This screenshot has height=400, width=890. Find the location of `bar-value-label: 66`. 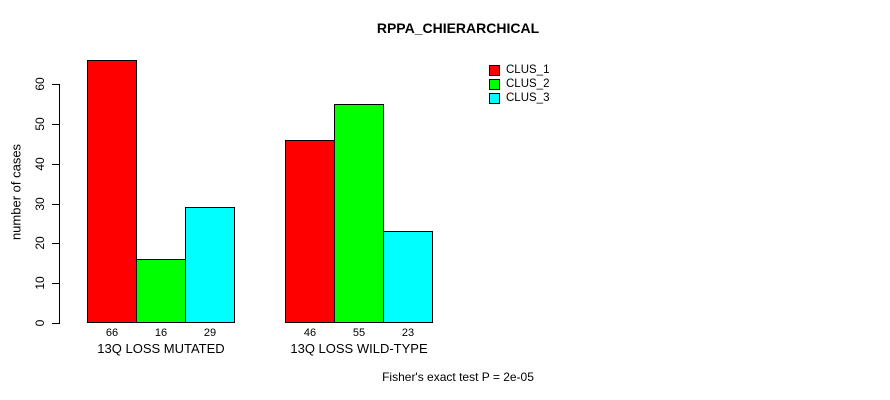

bar-value-label: 66 is located at coordinates (112, 333).